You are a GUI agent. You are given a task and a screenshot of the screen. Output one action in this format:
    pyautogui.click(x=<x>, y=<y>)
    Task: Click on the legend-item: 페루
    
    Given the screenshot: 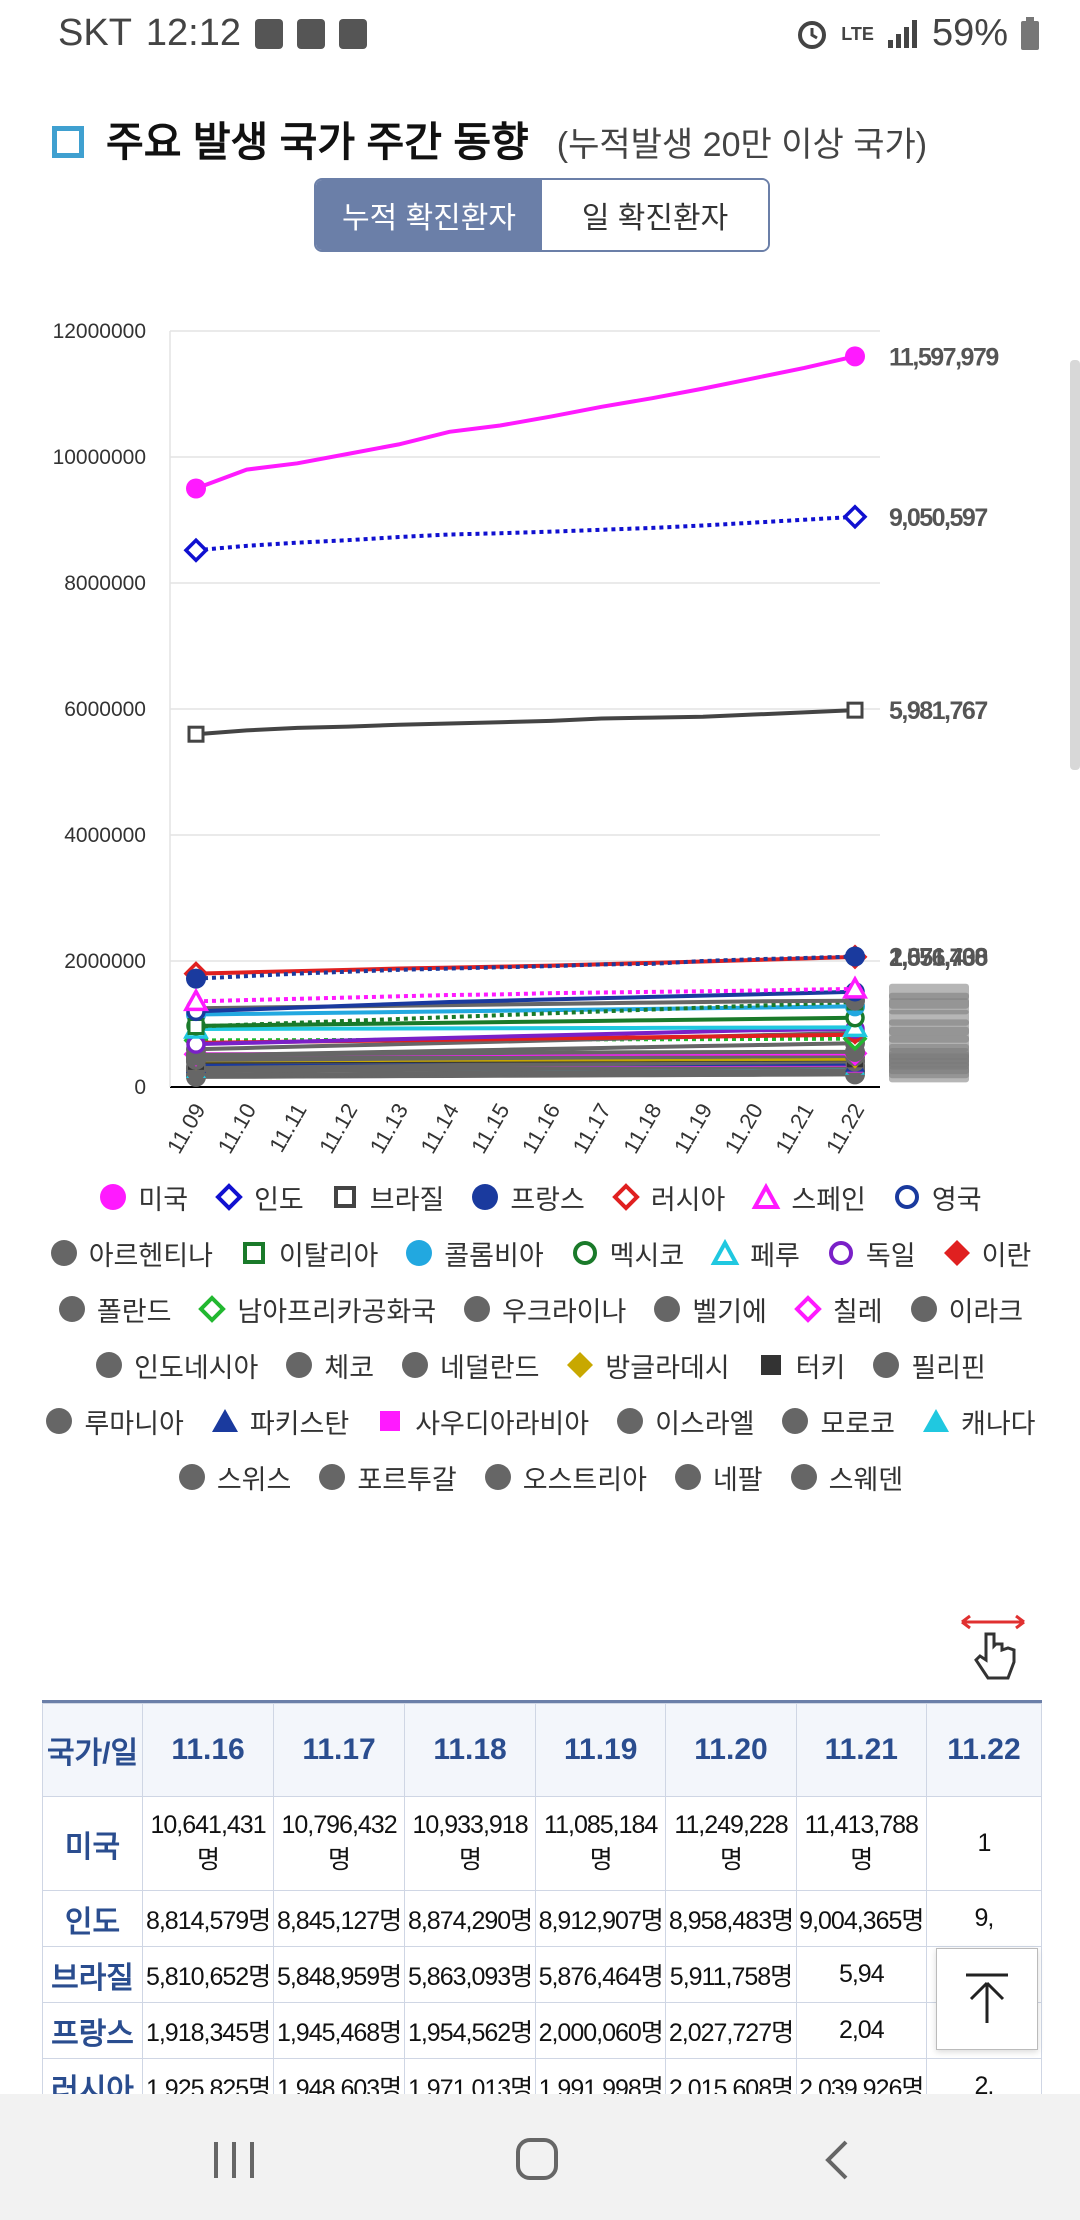 What is the action you would take?
    pyautogui.click(x=755, y=1253)
    